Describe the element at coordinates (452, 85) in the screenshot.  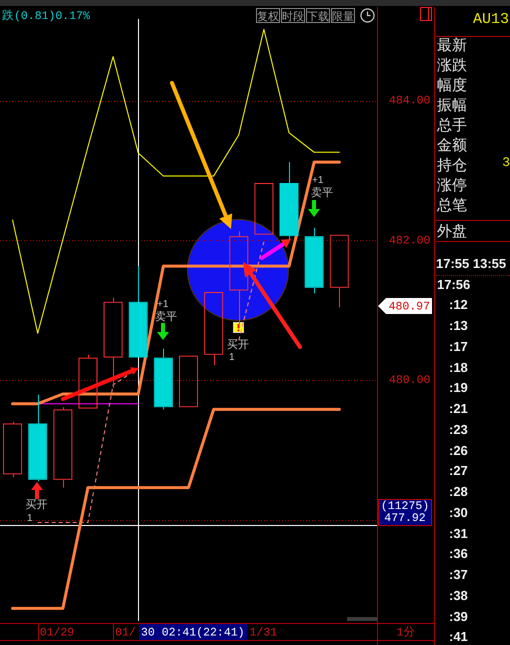
I see `text: 幅度` at that location.